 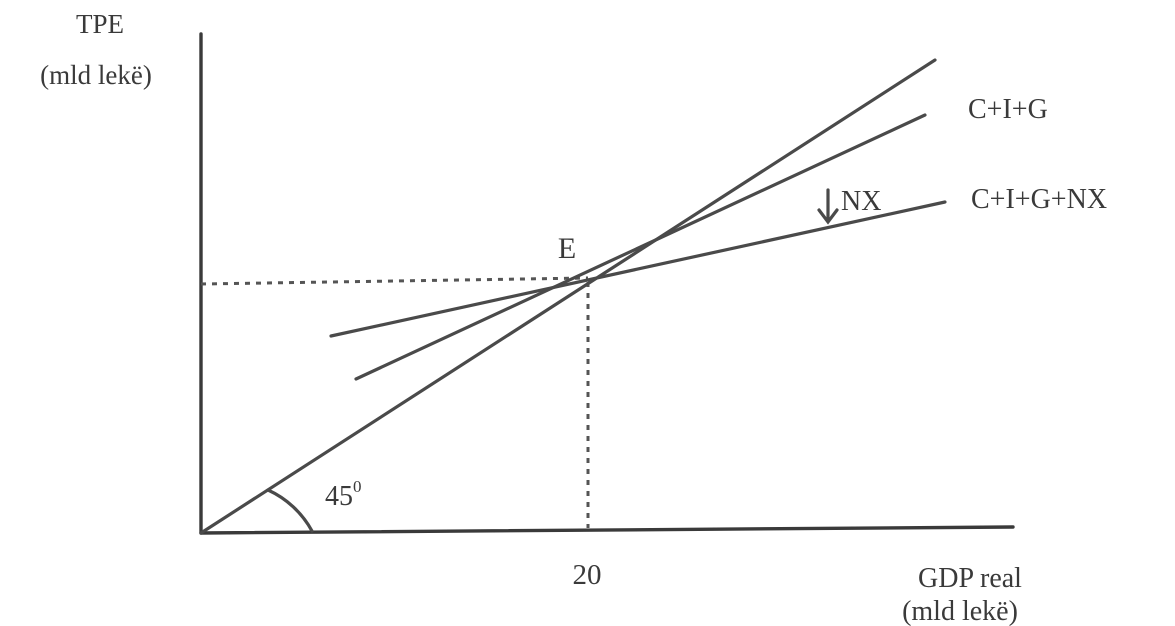 What do you see at coordinates (1039, 199) in the screenshot?
I see `cignx-curve-label: C+I+G+NX` at bounding box center [1039, 199].